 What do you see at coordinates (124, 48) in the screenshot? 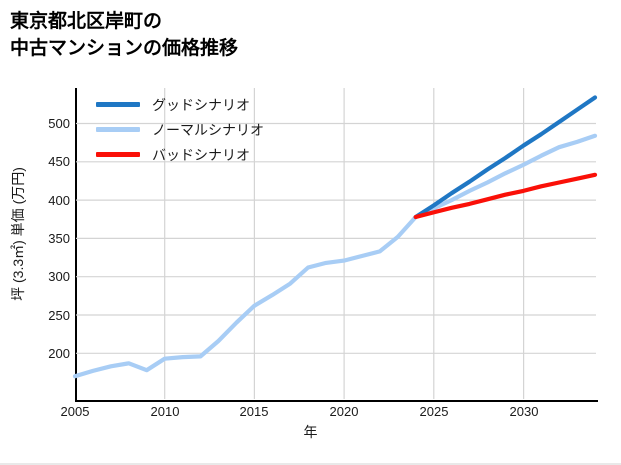
I see `title-line-2: 中古マンションの価格推移` at bounding box center [124, 48].